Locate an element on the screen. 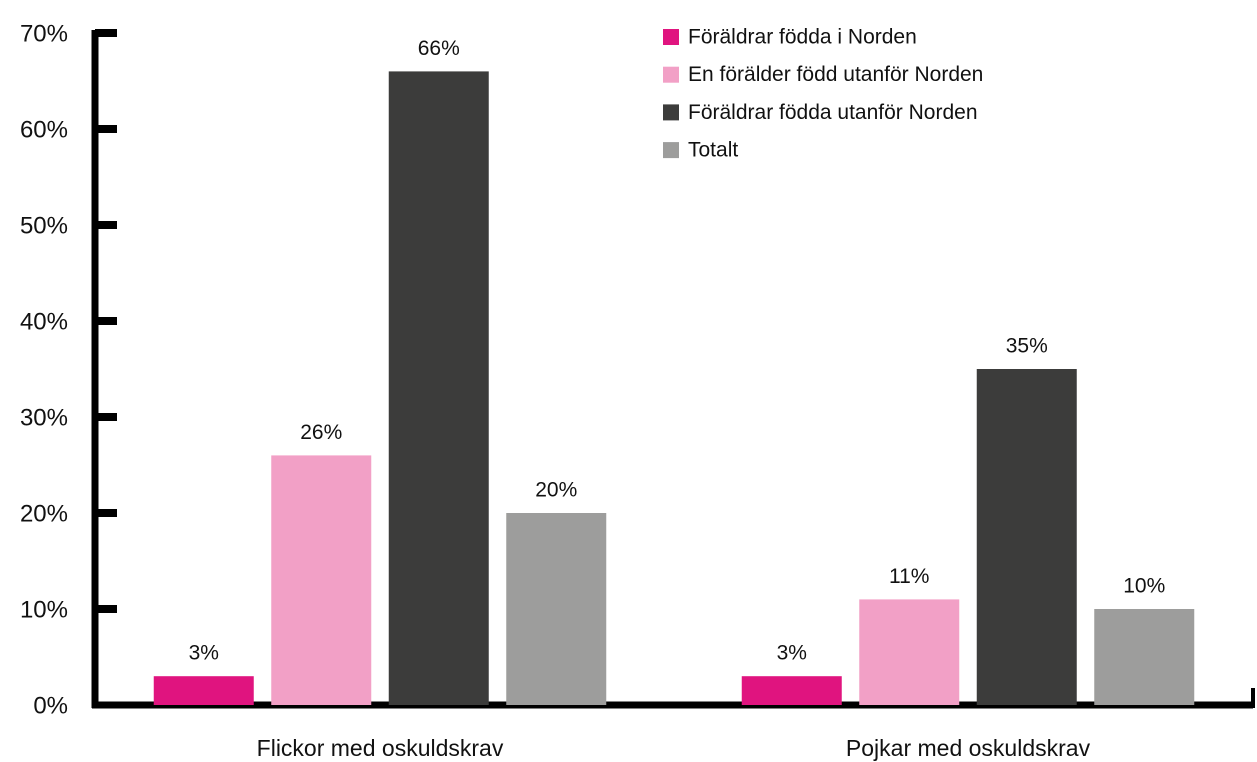 The height and width of the screenshot is (762, 1257). y-tick-label: 60% is located at coordinates (44, 129).